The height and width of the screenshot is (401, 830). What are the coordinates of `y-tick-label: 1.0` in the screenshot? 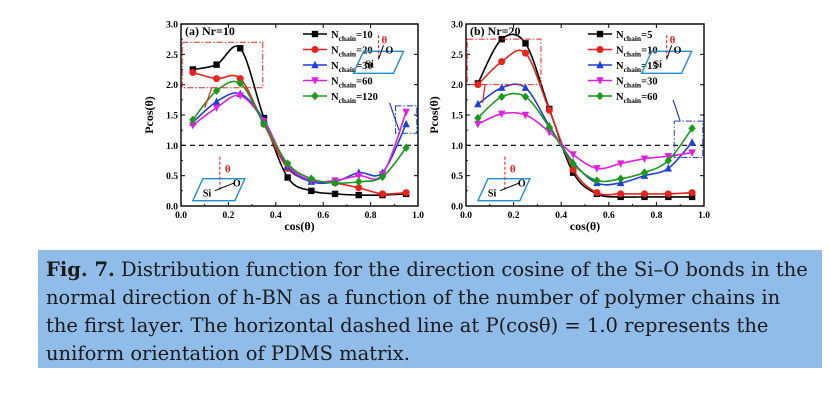 It's located at (172, 147).